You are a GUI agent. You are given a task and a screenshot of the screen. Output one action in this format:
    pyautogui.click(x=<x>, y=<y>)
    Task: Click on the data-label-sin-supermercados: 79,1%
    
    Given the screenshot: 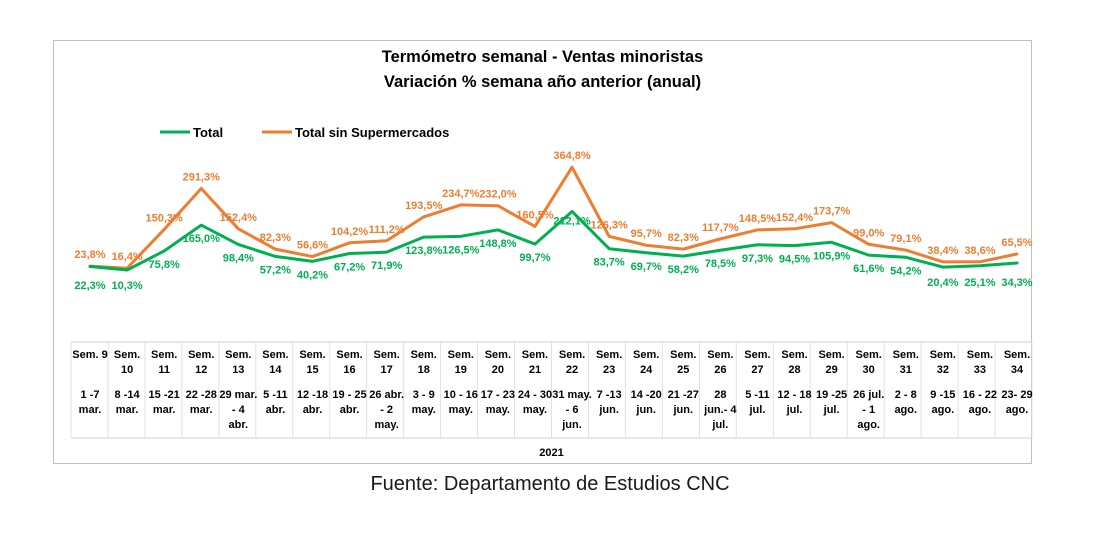 What is the action you would take?
    pyautogui.click(x=905, y=239)
    